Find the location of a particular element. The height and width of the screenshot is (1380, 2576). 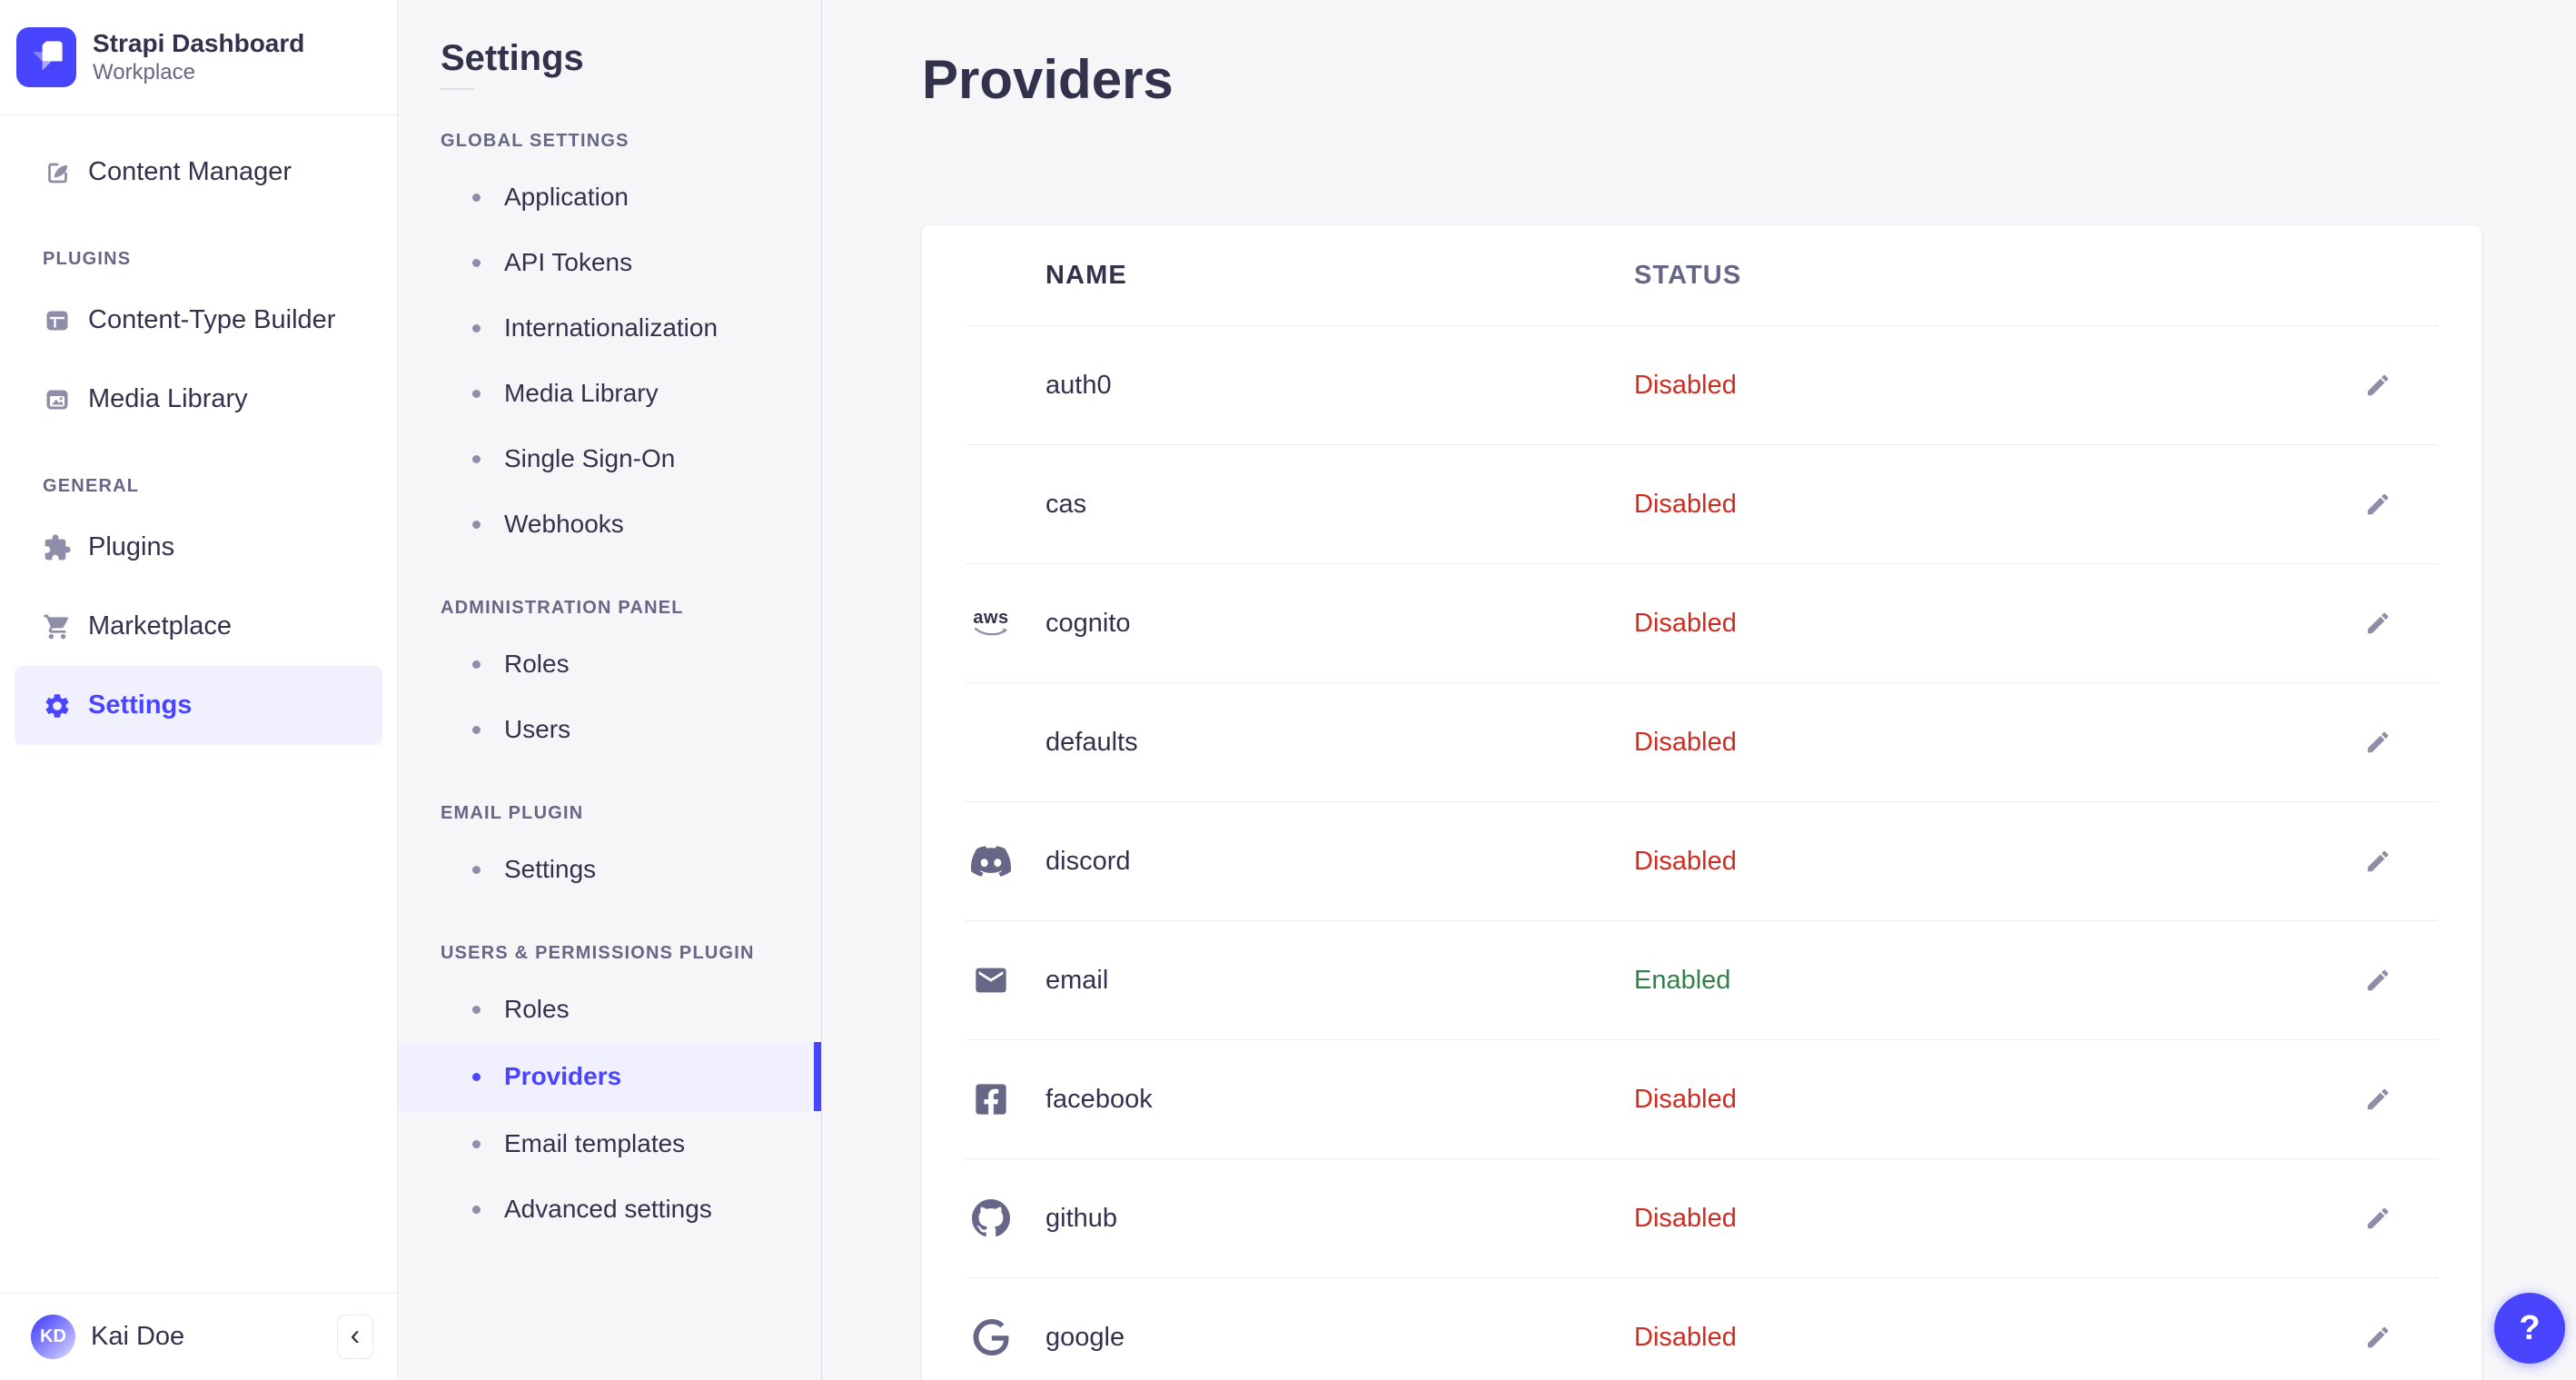

sidebar-item-media-library: Media Library is located at coordinates (198, 399).